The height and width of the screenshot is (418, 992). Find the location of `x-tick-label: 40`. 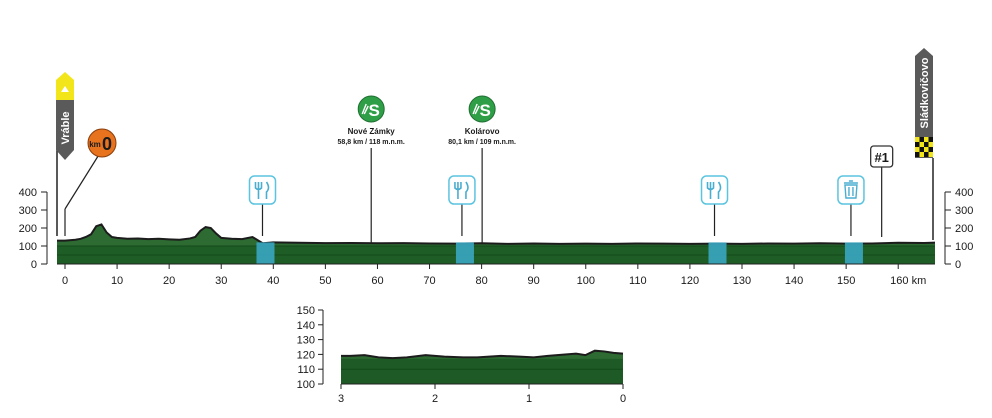

x-tick-label: 40 is located at coordinates (273, 281).